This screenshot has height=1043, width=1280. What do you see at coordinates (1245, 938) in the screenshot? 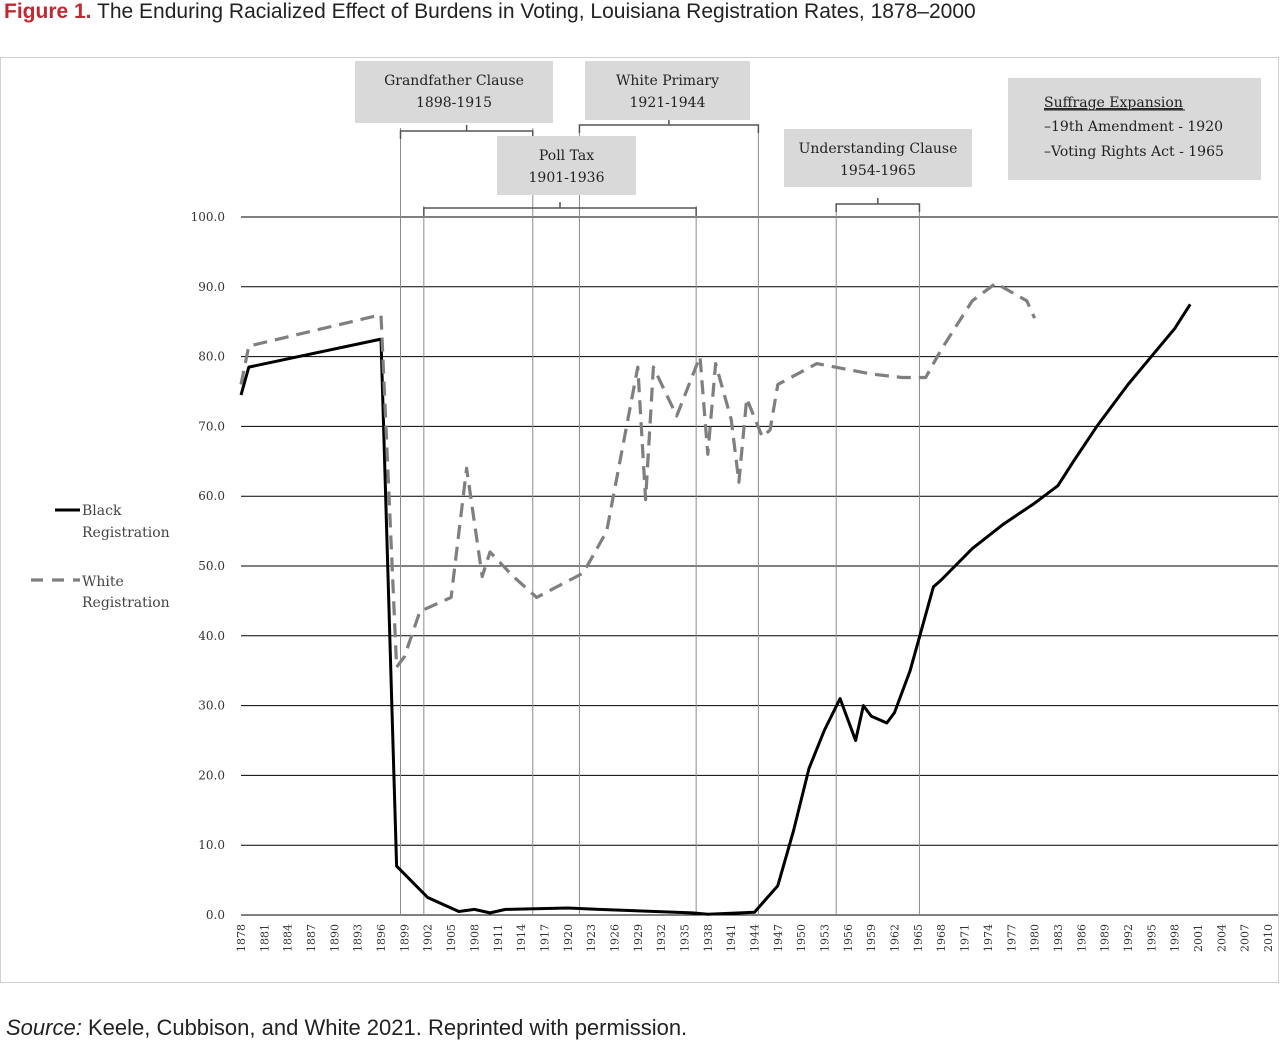
I see `x-tick-label: 2007` at bounding box center [1245, 938].